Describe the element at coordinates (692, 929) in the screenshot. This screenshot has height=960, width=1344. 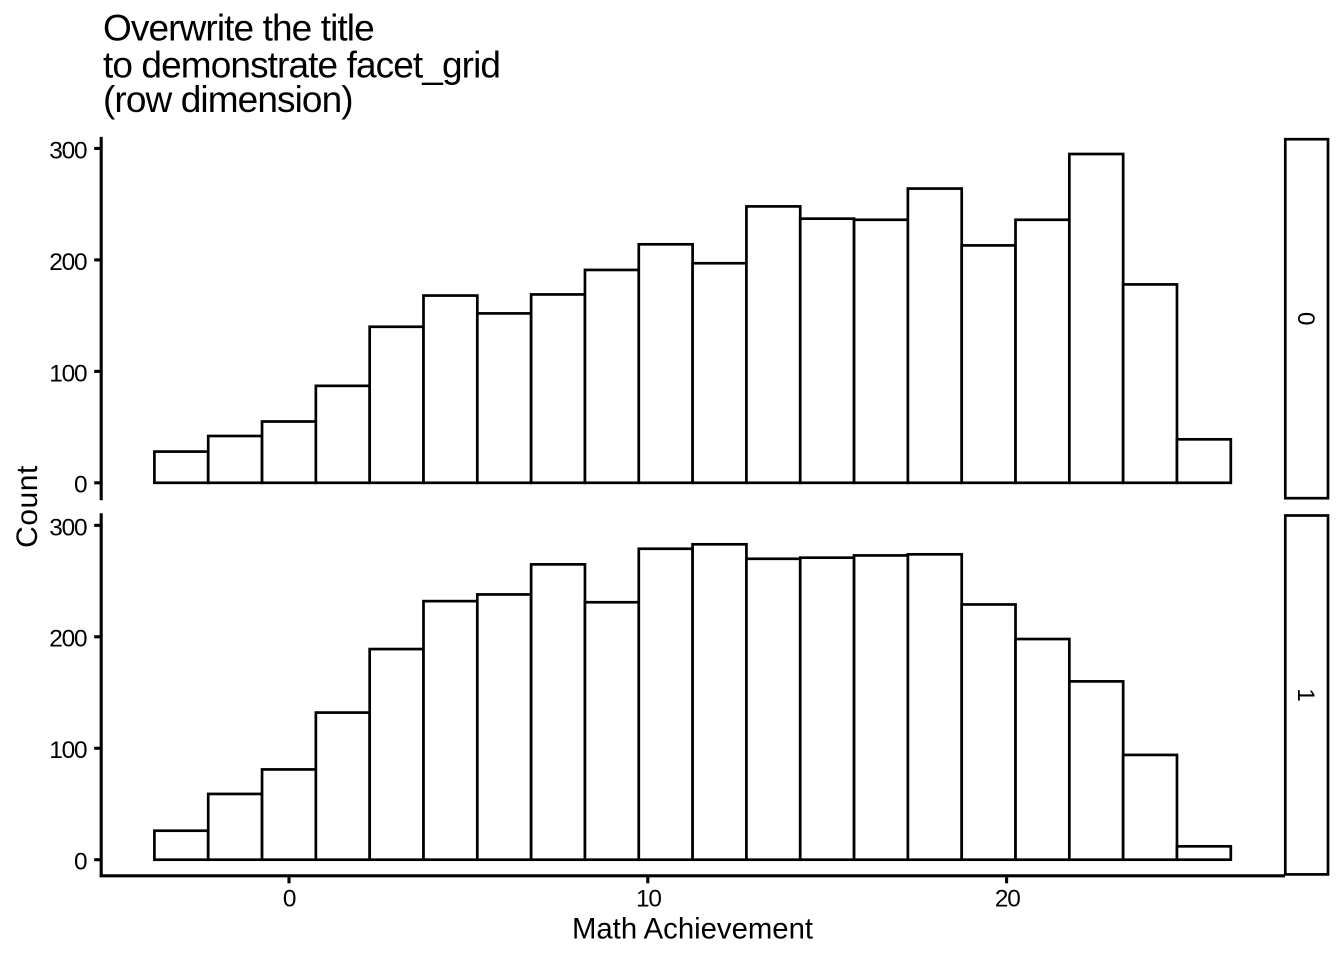
I see `svg-text: Math Achievement` at that location.